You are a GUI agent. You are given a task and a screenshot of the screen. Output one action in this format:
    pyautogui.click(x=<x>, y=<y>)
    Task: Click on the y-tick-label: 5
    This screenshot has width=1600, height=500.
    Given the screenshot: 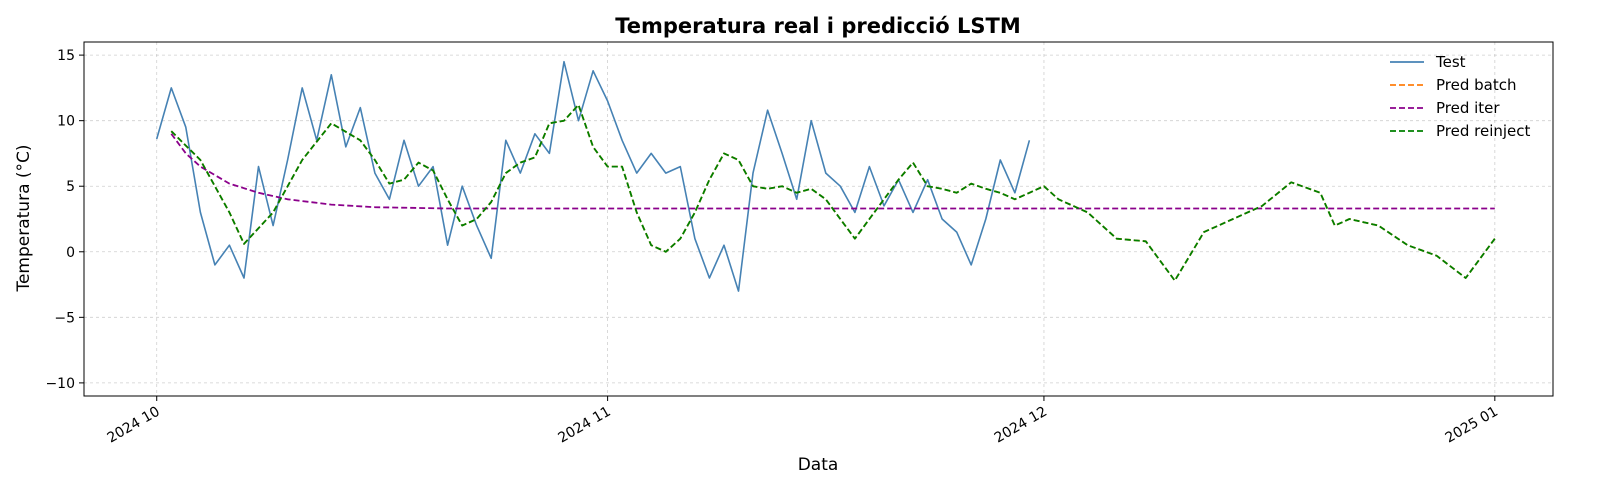 What is the action you would take?
    pyautogui.click(x=70, y=187)
    